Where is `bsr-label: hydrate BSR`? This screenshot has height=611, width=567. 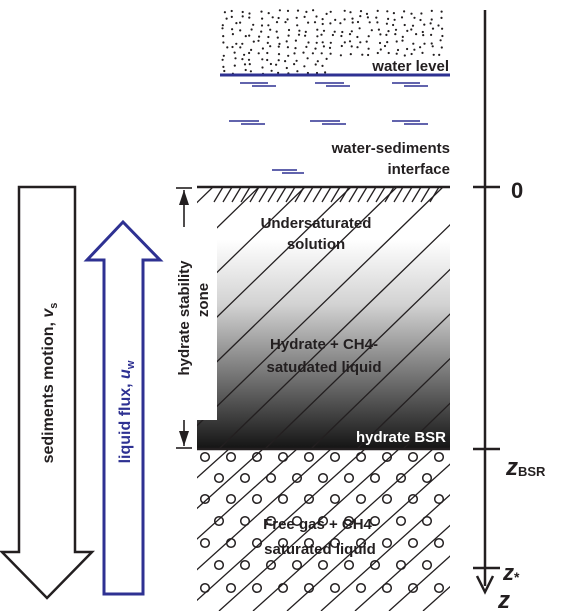 bsr-label: hydrate BSR is located at coordinates (401, 437).